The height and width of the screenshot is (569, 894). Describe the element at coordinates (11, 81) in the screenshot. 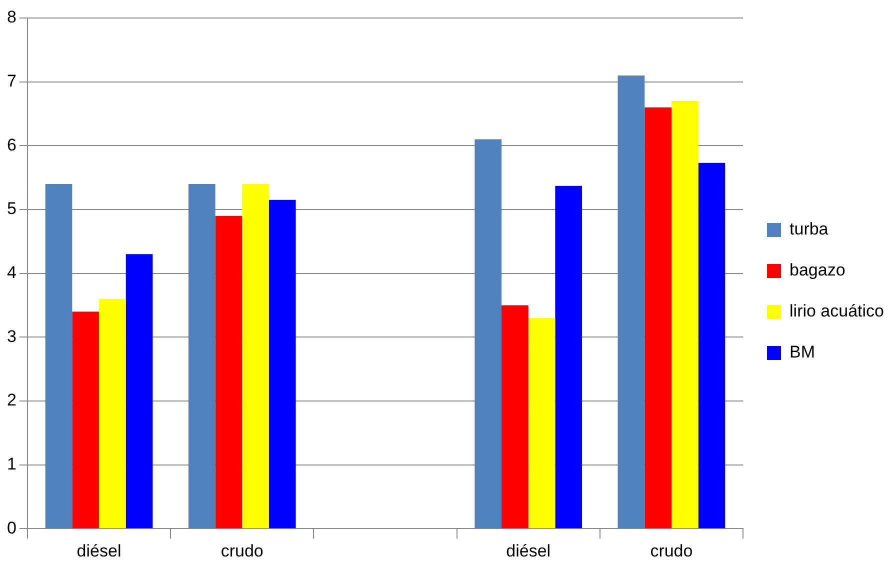

I see `y-tick-label: 7` at that location.